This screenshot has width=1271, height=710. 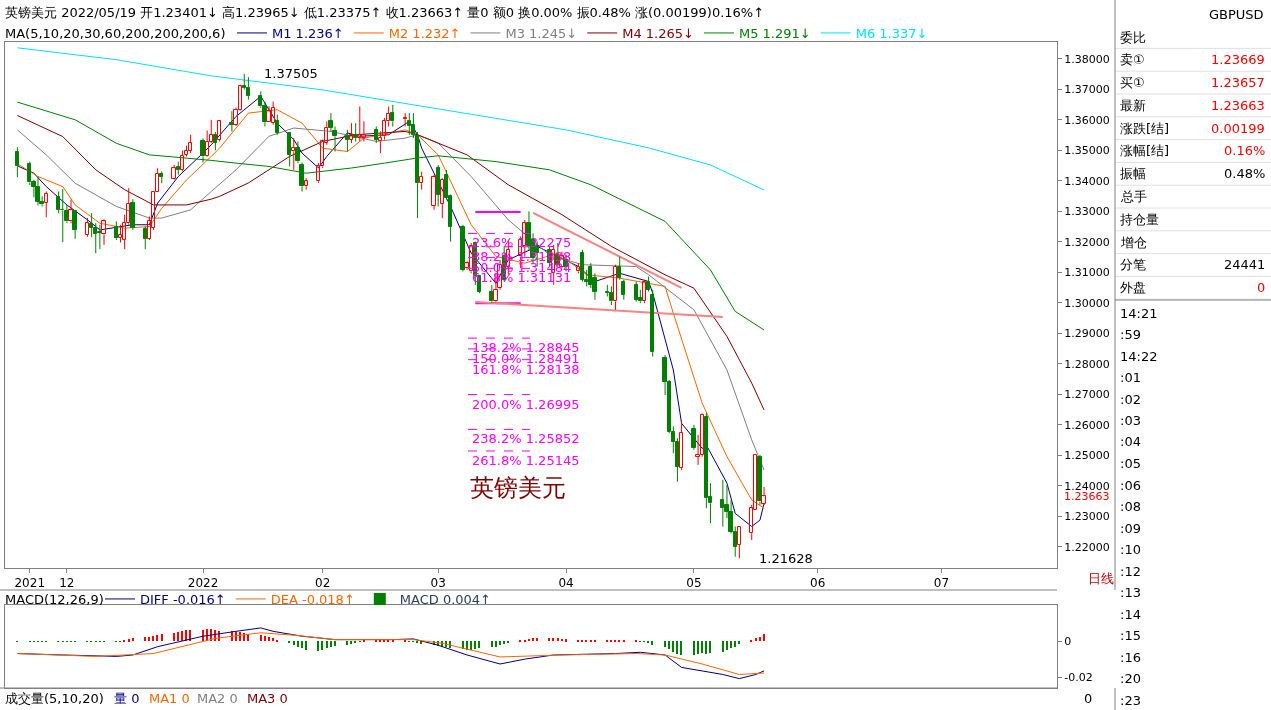 I want to click on y-tick-label: 1.35000, so click(x=1087, y=151).